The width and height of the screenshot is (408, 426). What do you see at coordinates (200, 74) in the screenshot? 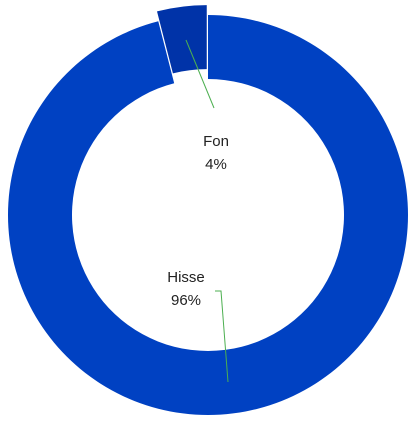
I see `leader-line-fon` at bounding box center [200, 74].